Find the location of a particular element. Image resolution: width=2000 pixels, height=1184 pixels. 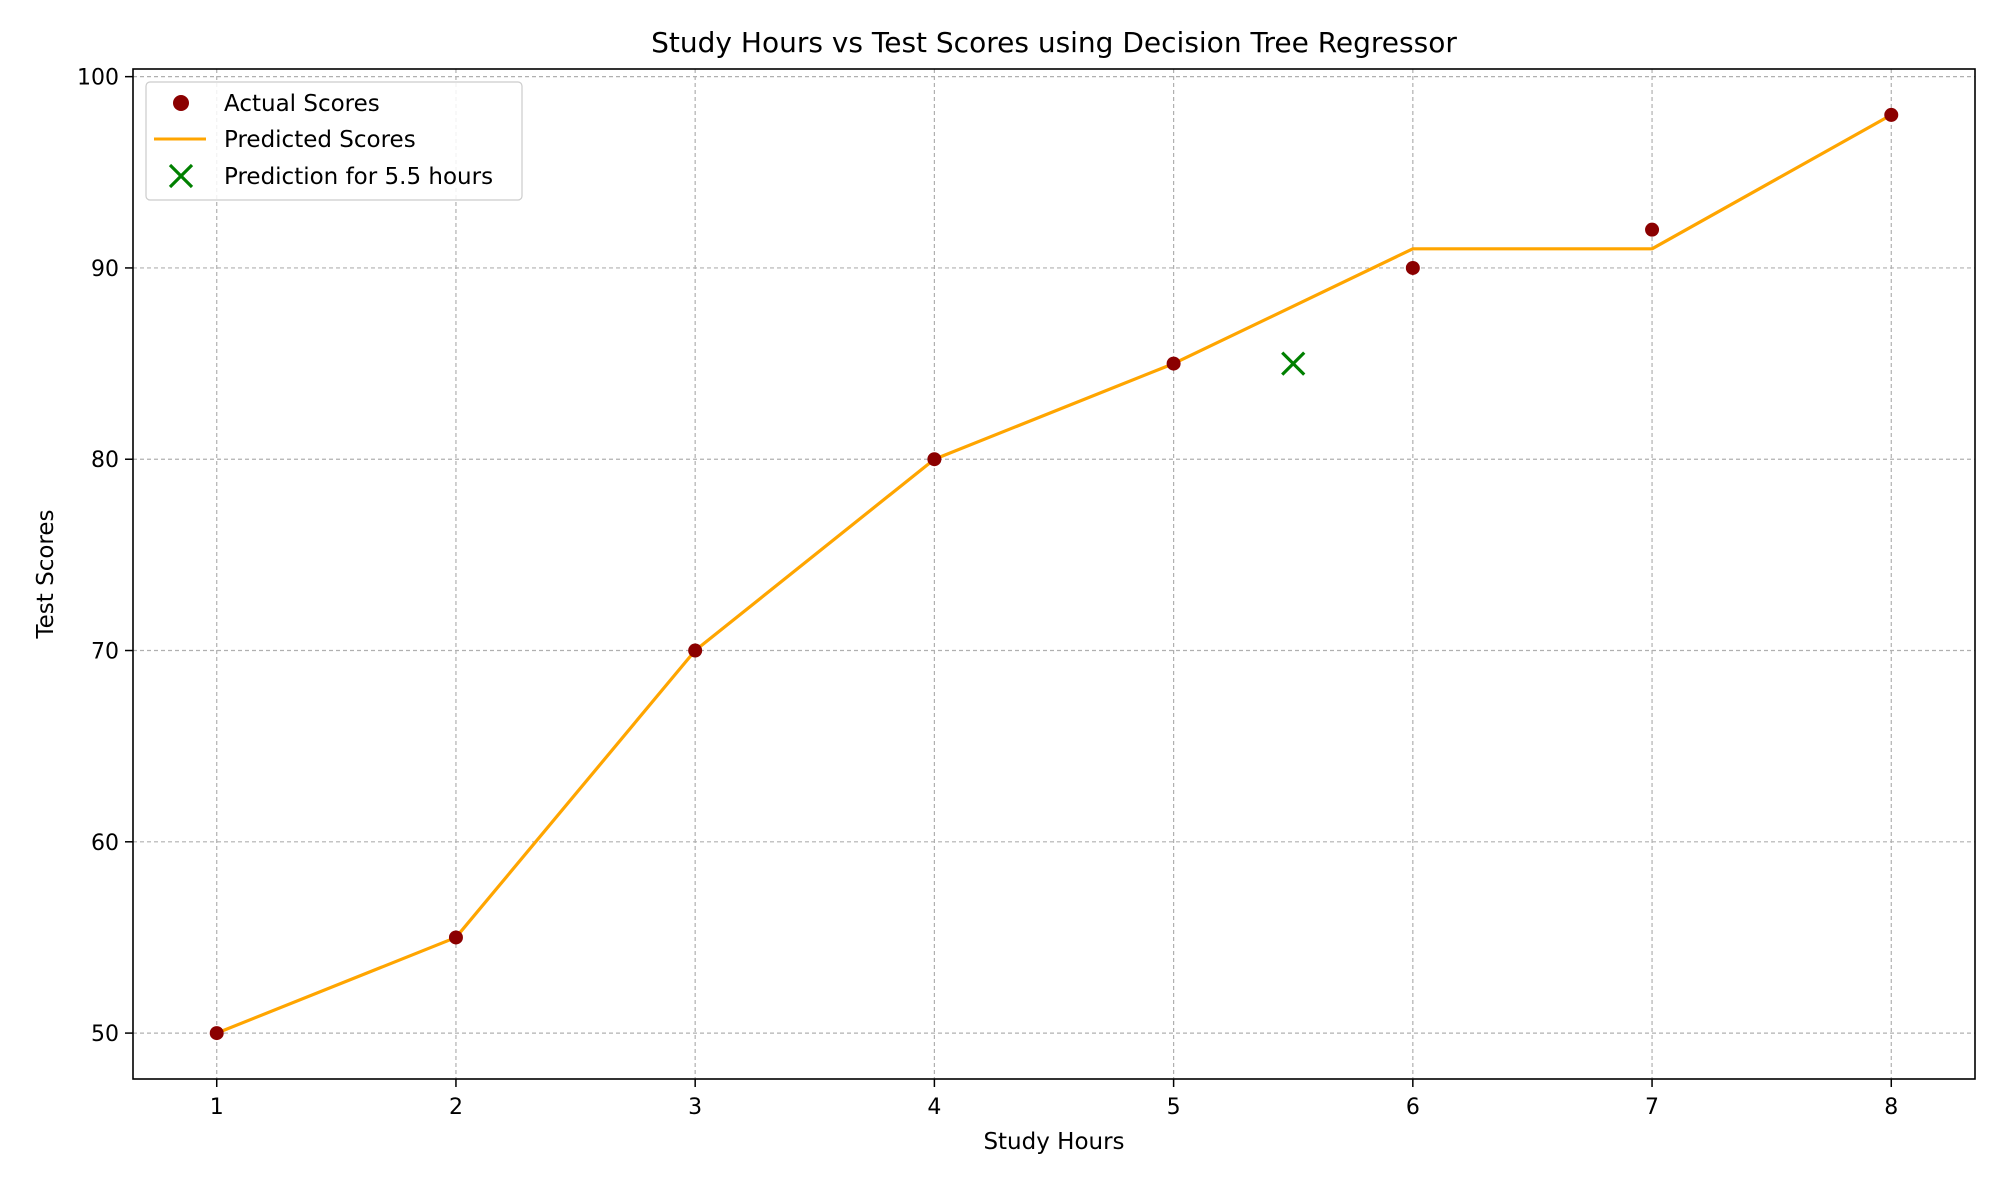

legend-x-glyph is located at coordinates (181, 176).